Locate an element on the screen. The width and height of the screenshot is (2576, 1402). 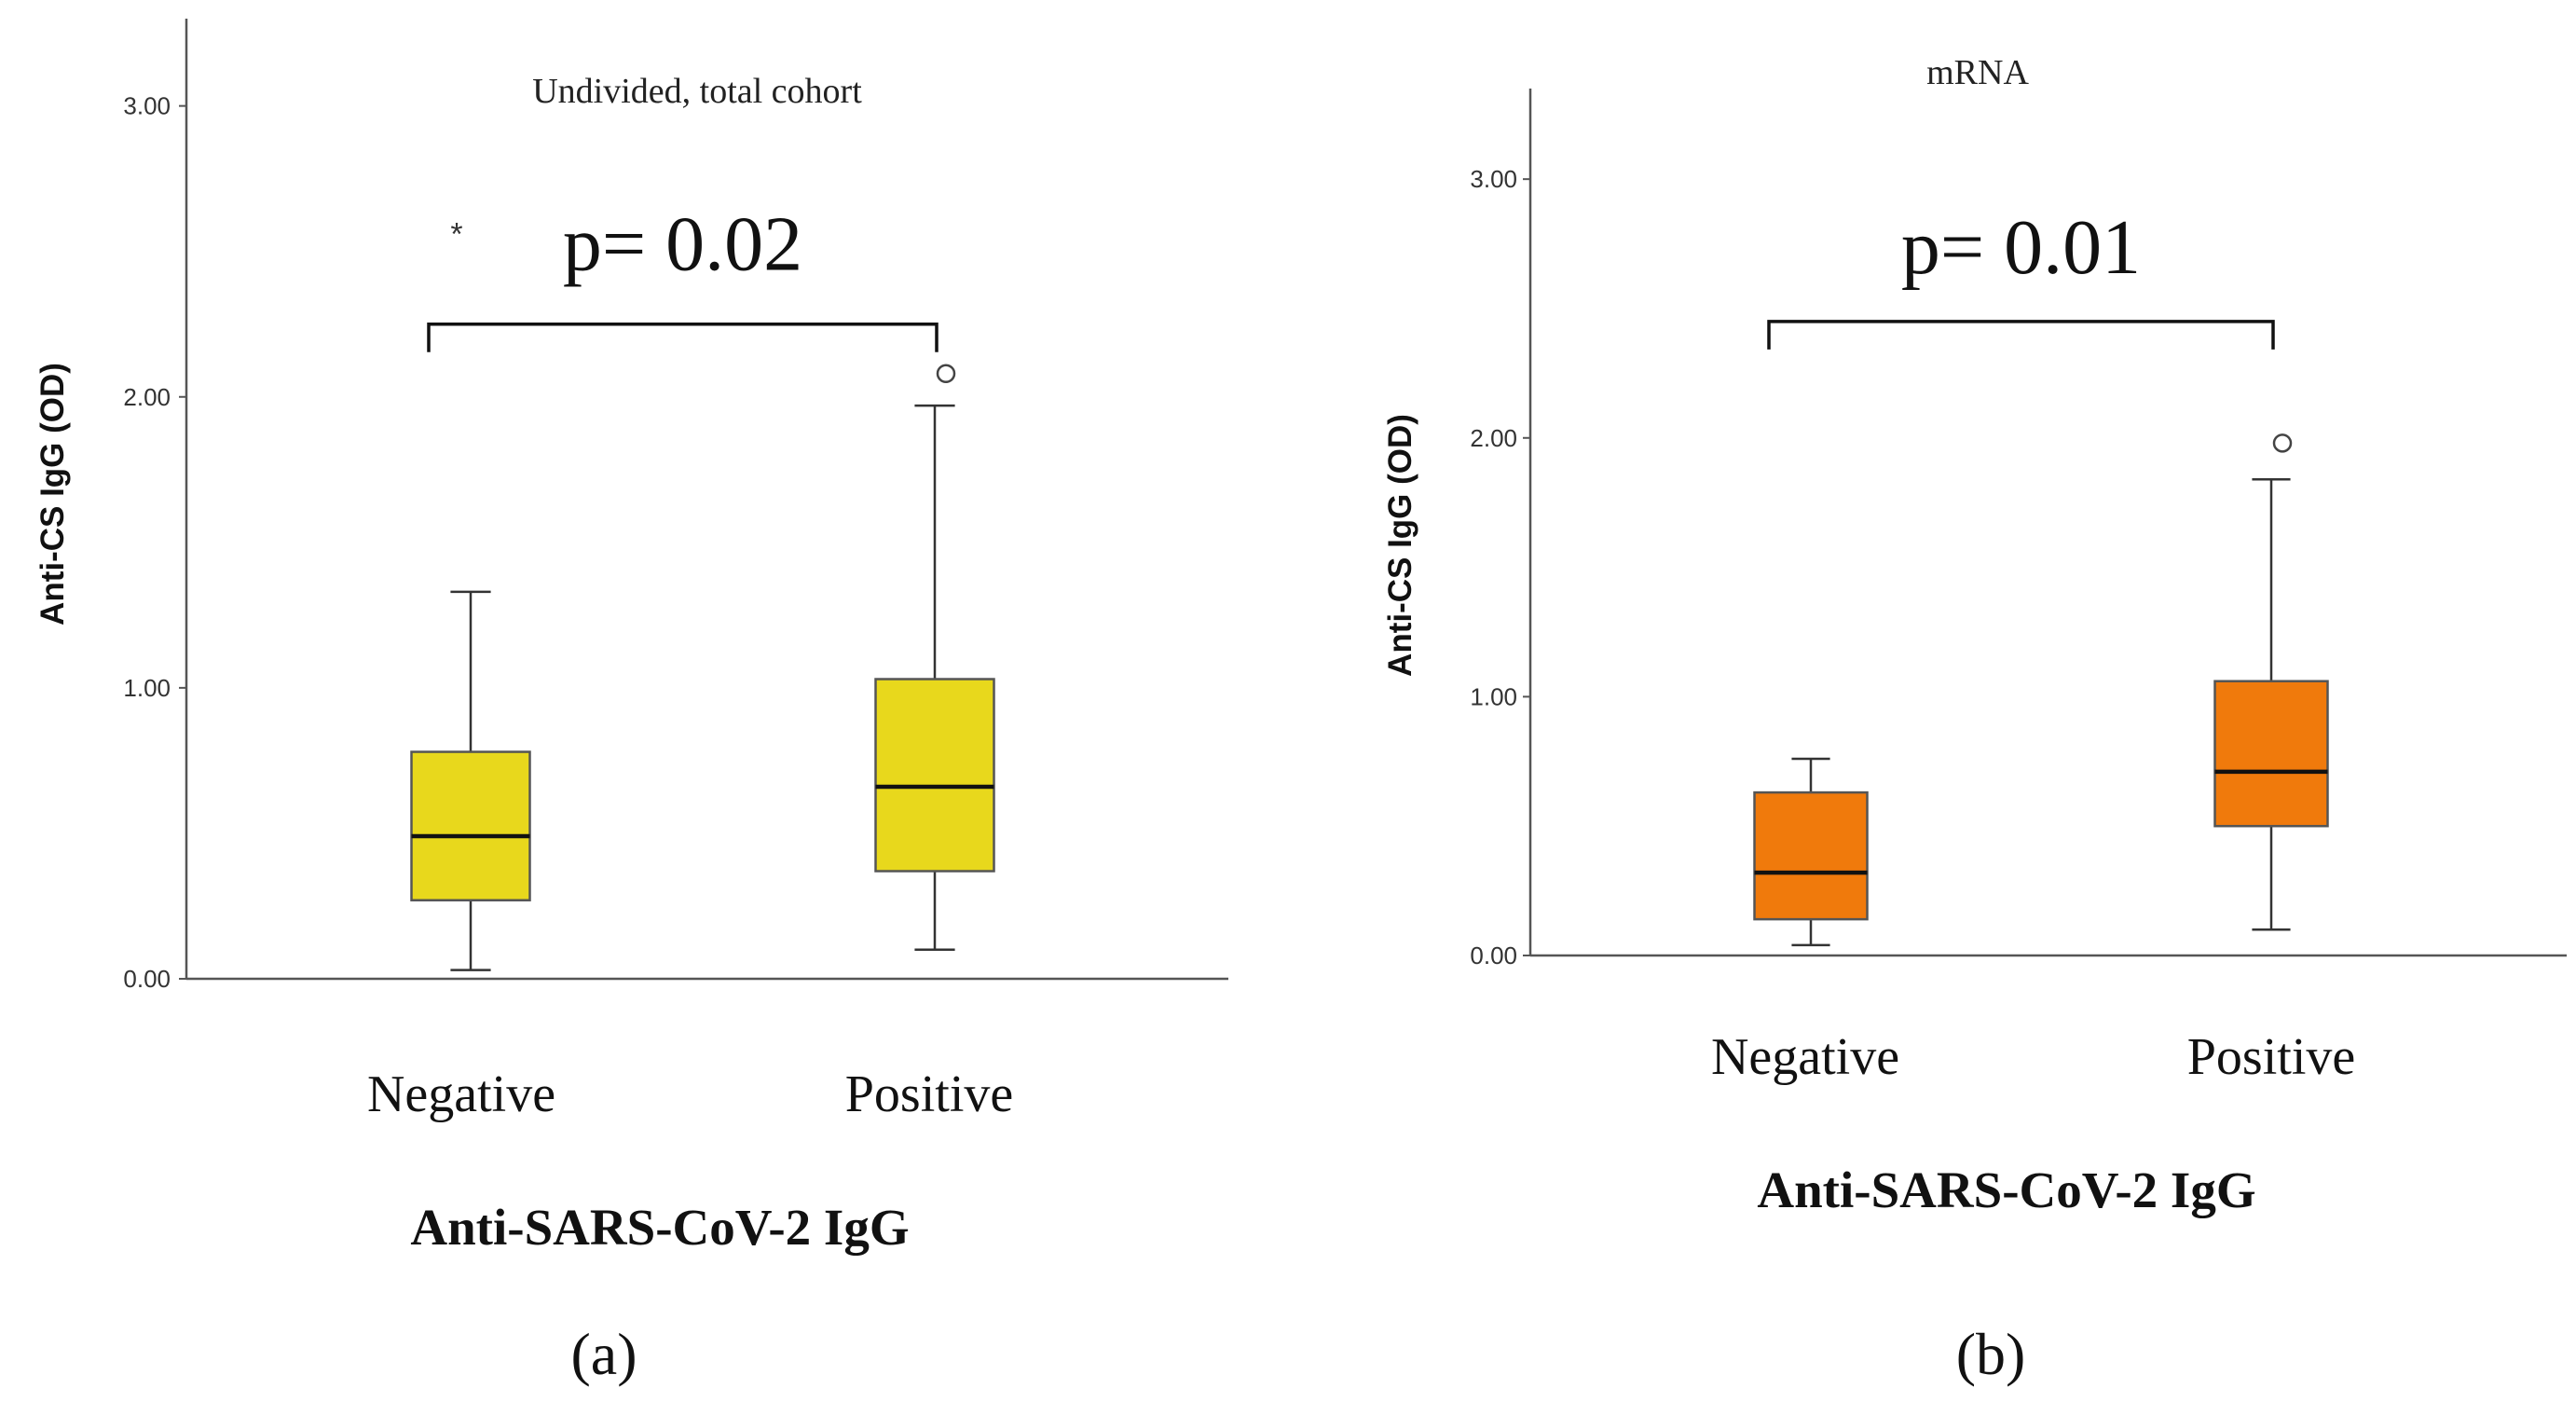
panel-b-y-axis-label: Anti-CS IgG (OD) is located at coordinates (1400, 545).